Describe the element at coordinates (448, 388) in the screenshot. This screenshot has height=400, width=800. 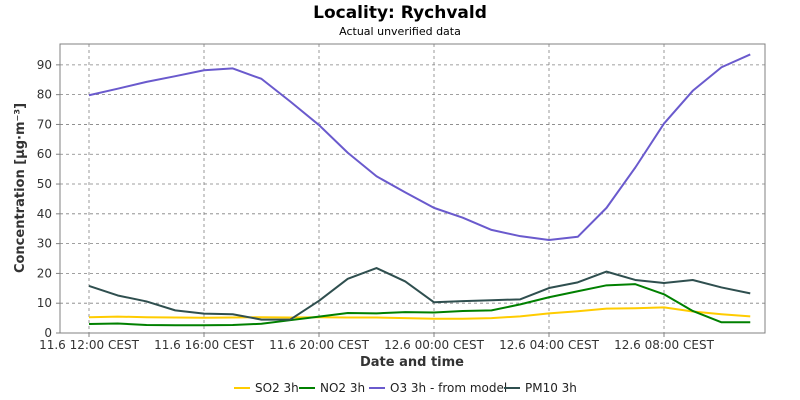
I see `legend-label: O3 3h - from model` at that location.